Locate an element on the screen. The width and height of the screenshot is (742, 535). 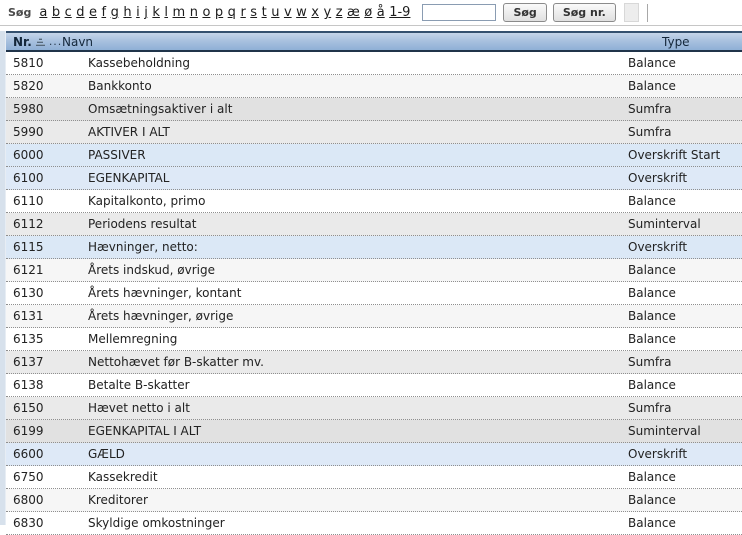
alphabet-link-p: p is located at coordinates (219, 12).